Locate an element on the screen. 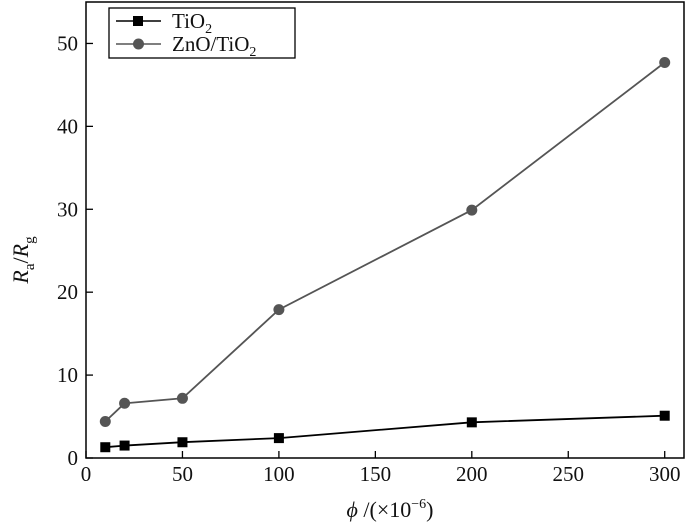 The width and height of the screenshot is (700, 527). y-tick-label: 50 is located at coordinates (67, 43).